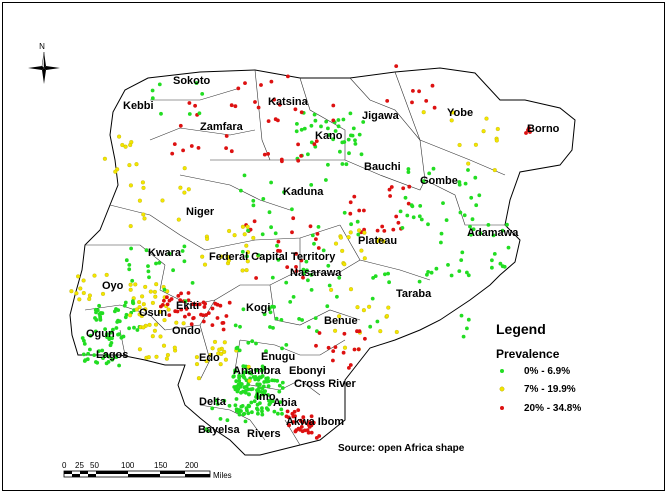 The image size is (669, 495). What do you see at coordinates (192, 81) in the screenshot?
I see `state-label-sokoto: Sokoto` at bounding box center [192, 81].